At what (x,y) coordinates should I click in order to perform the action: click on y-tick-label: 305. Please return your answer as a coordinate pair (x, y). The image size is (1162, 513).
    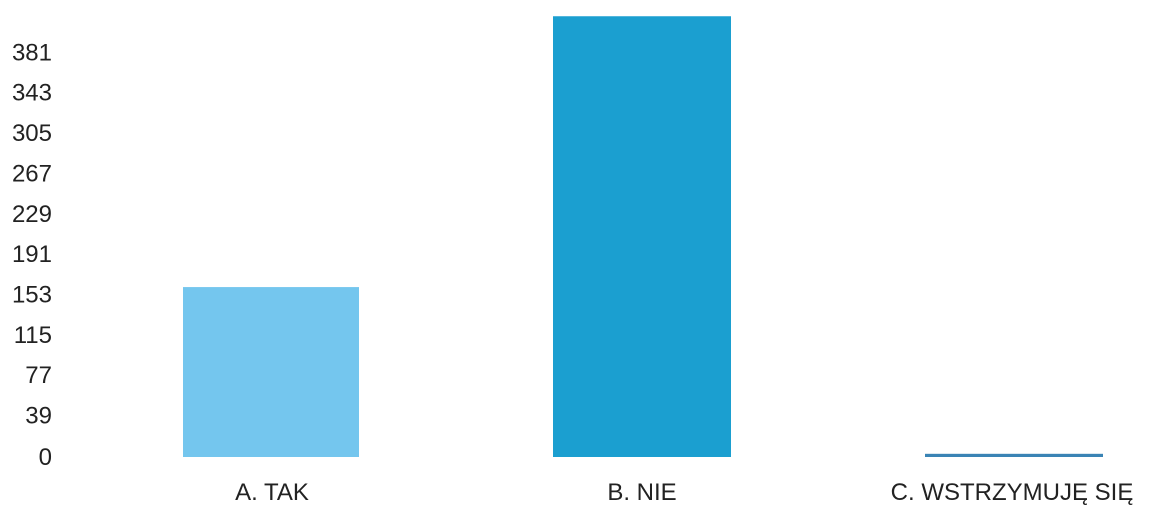
    Looking at the image, I should click on (32, 133).